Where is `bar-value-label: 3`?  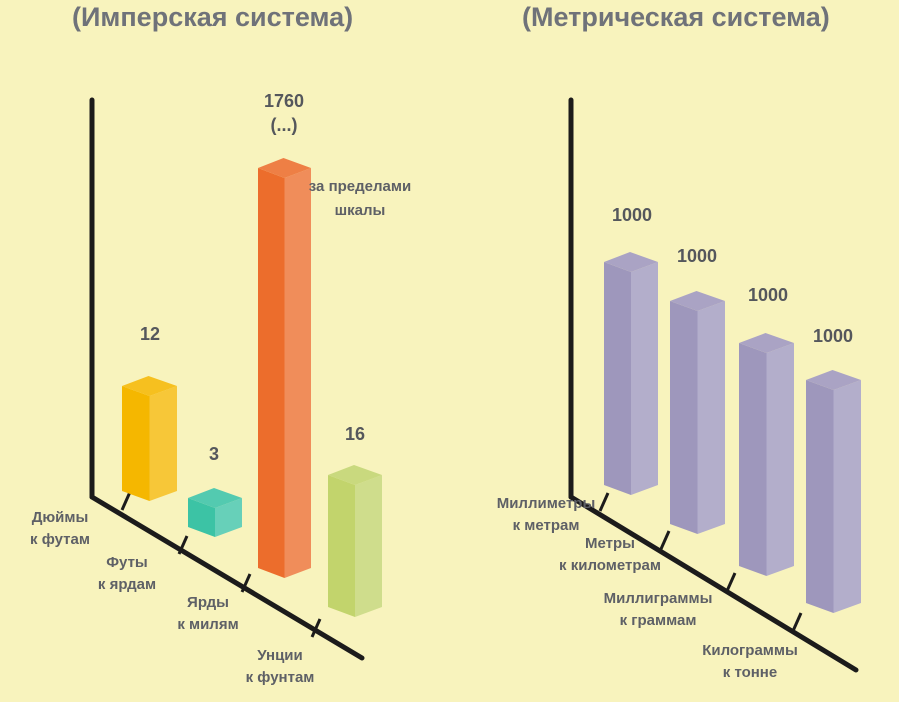 bar-value-label: 3 is located at coordinates (214, 454).